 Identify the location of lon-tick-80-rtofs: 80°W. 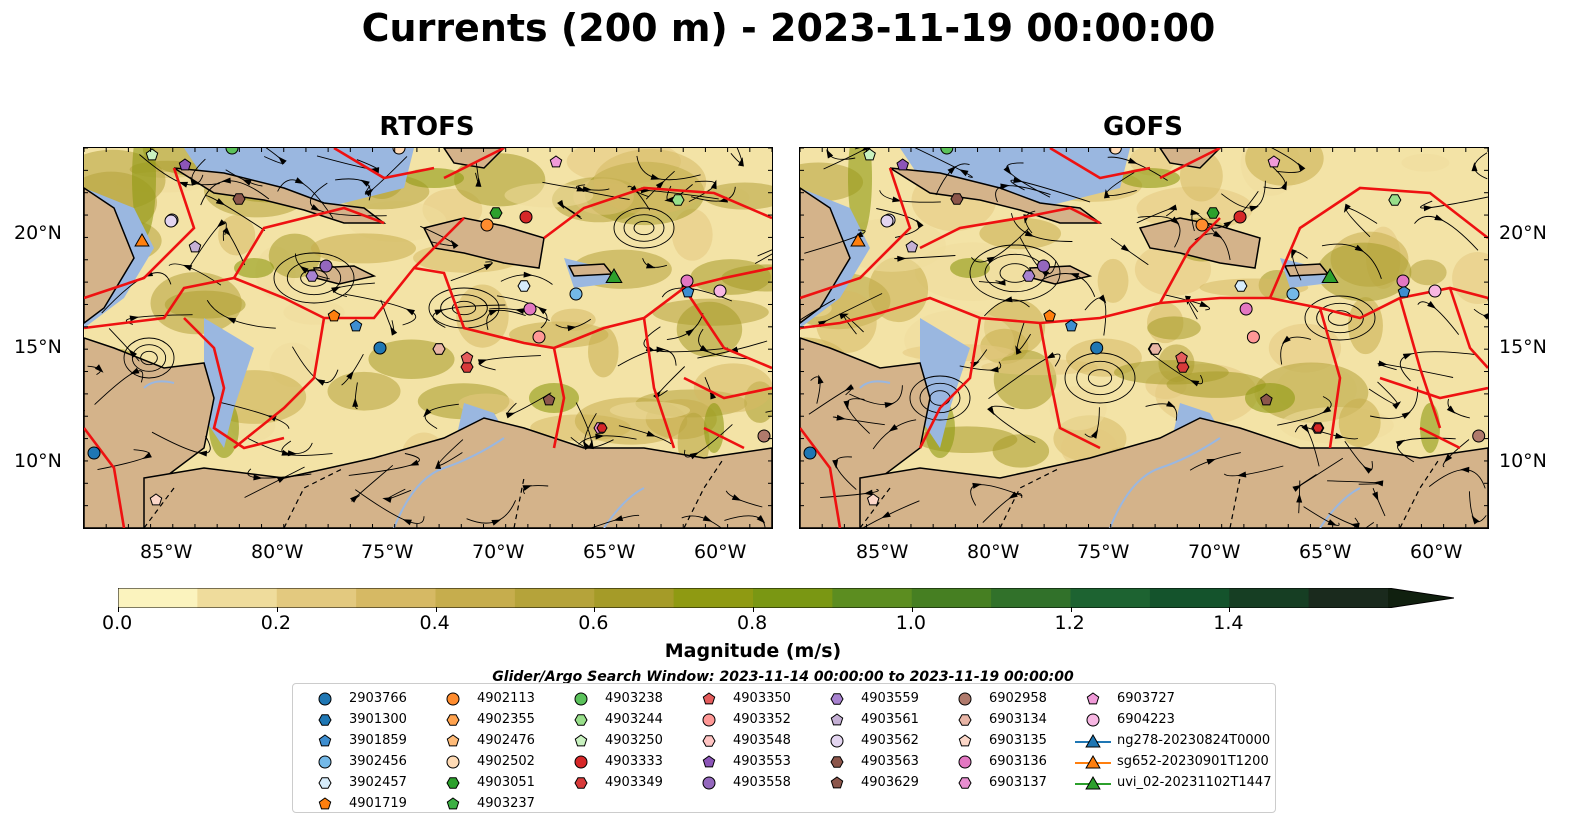
(277, 552).